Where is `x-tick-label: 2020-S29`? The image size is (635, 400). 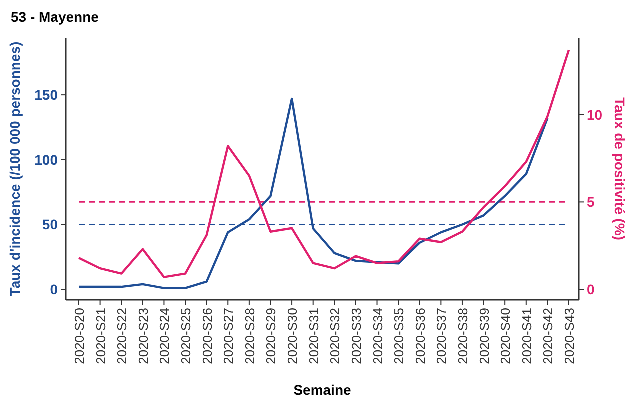 x-tick-label: 2020-S29 is located at coordinates (271, 336).